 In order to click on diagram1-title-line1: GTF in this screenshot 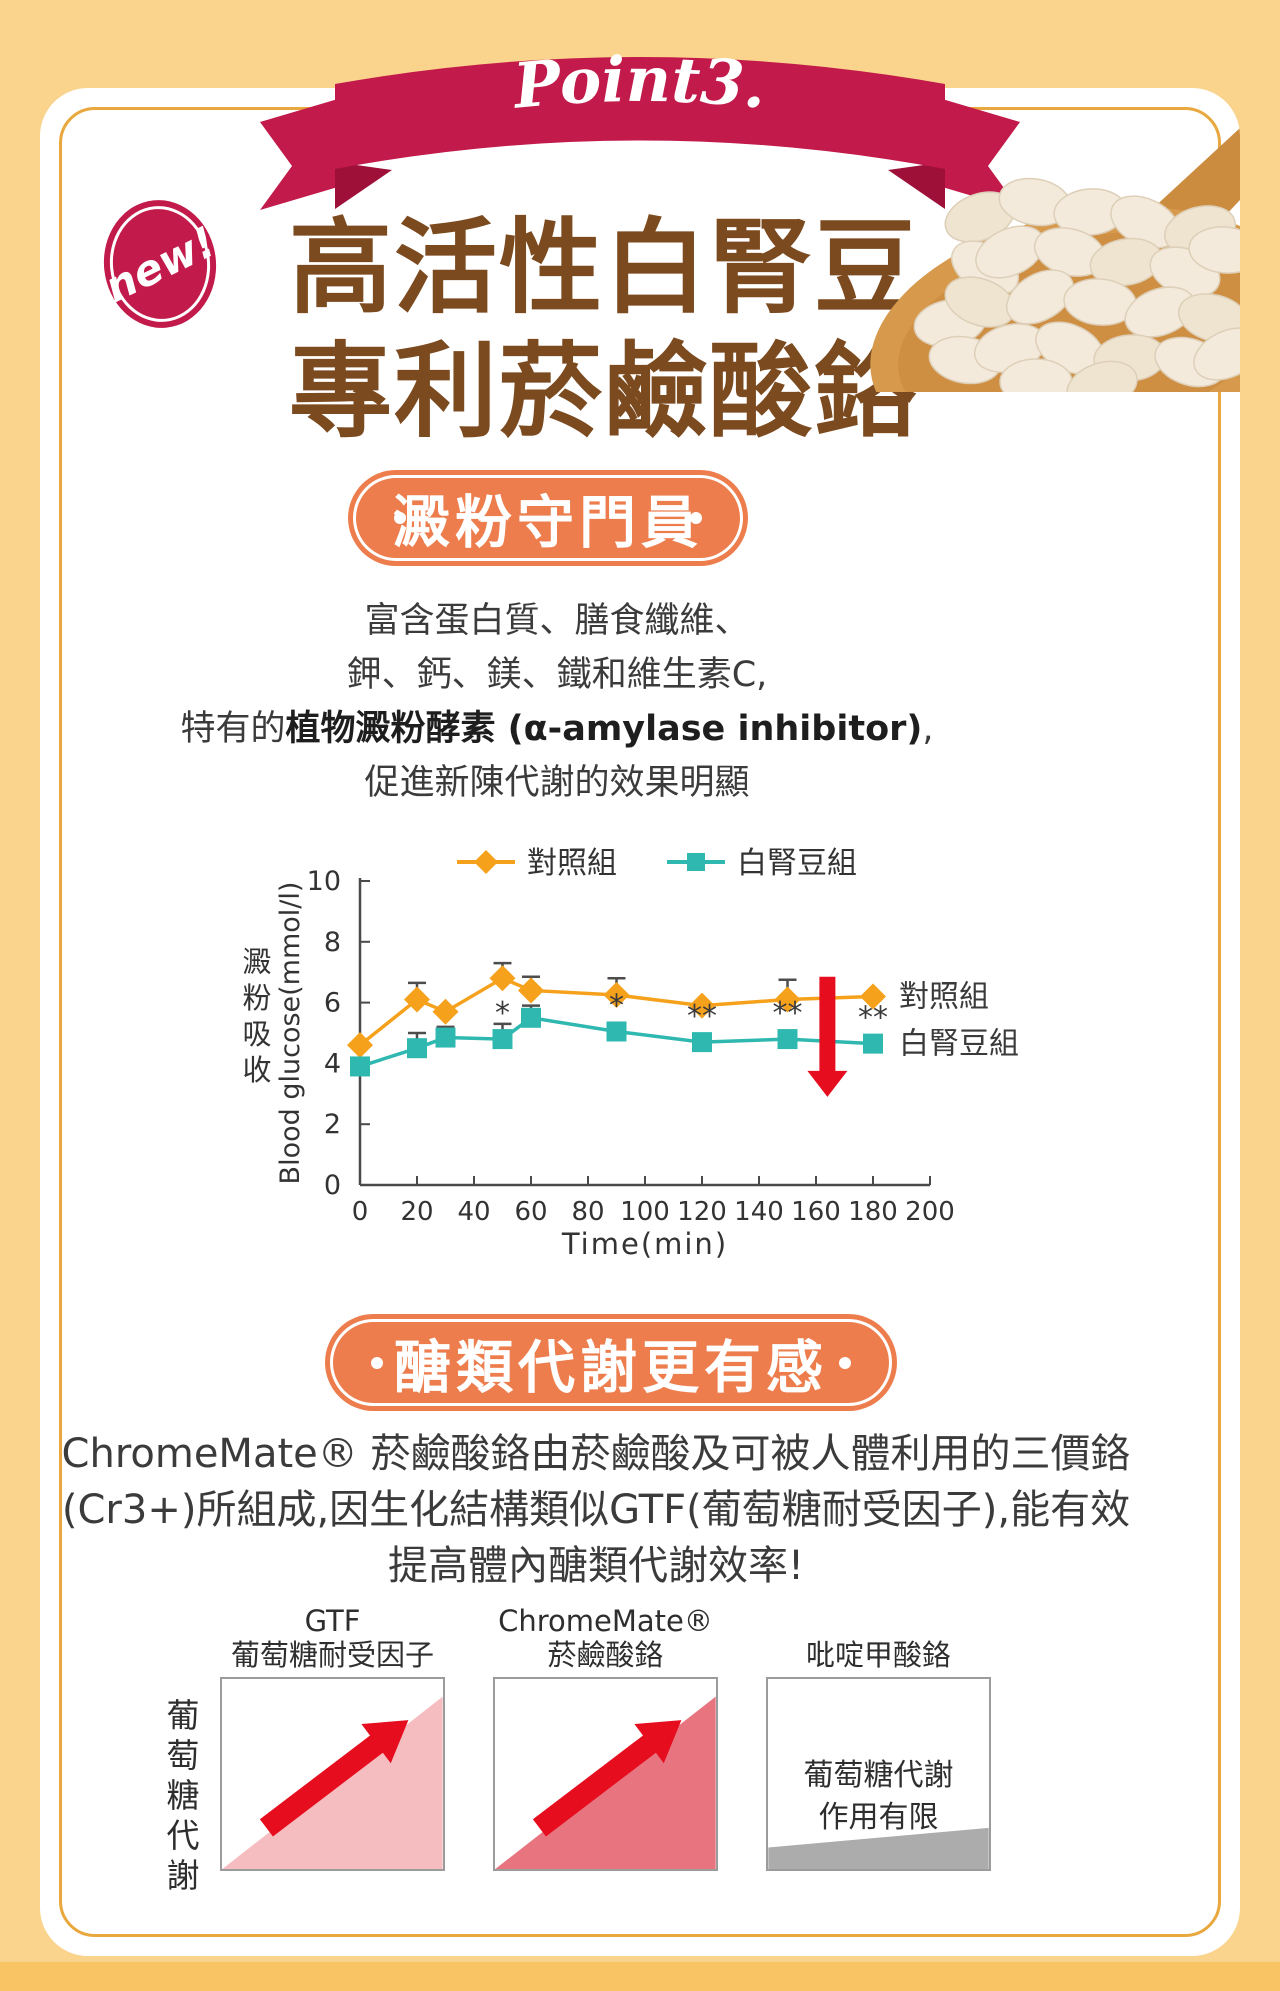, I will do `click(332, 1621)`.